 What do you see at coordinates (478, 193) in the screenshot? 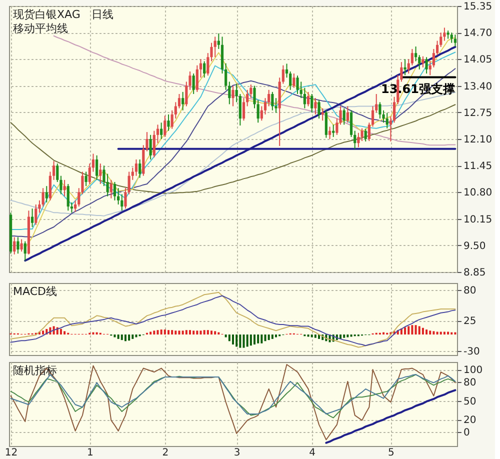
I see `y-tick-label: 10.80` at bounding box center [478, 193].